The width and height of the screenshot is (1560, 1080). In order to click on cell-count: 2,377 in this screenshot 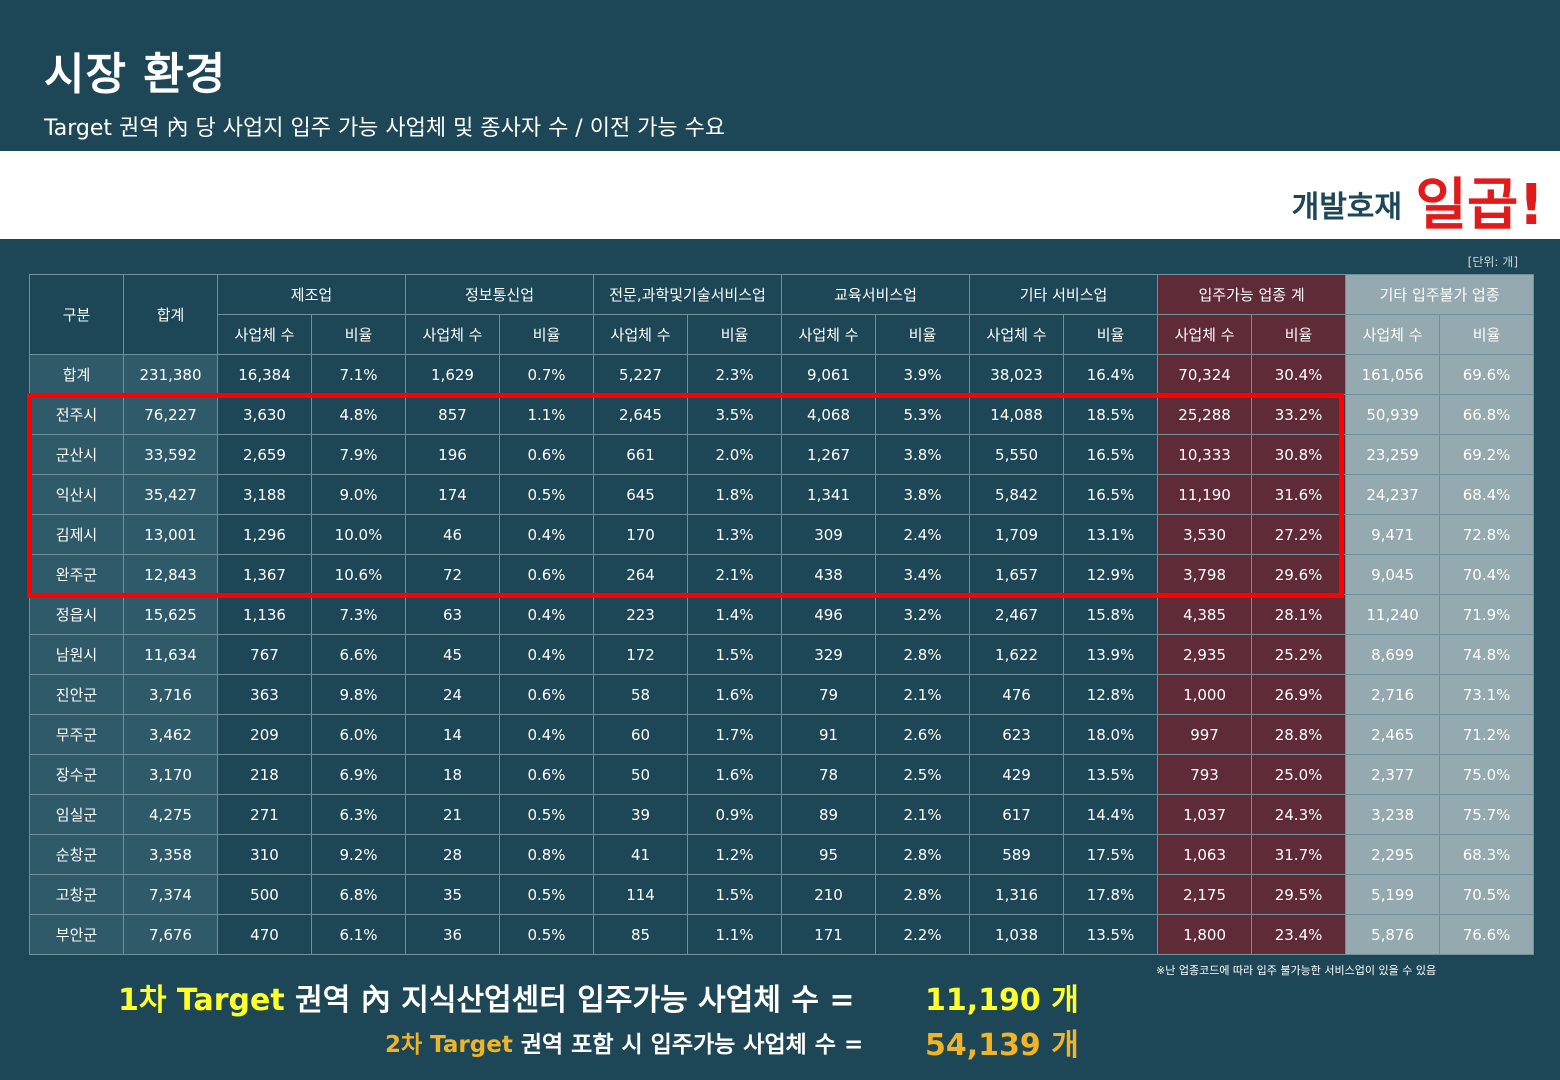, I will do `click(1393, 774)`.